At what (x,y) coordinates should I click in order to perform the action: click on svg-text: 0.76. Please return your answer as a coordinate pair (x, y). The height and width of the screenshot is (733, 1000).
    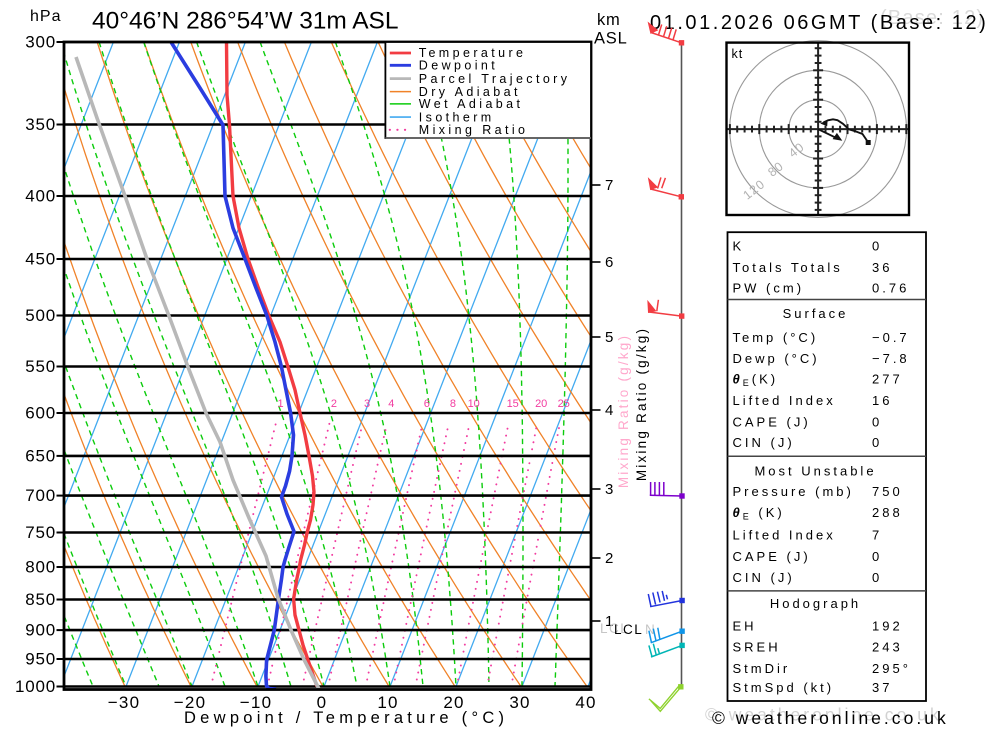
    Looking at the image, I should click on (890, 287).